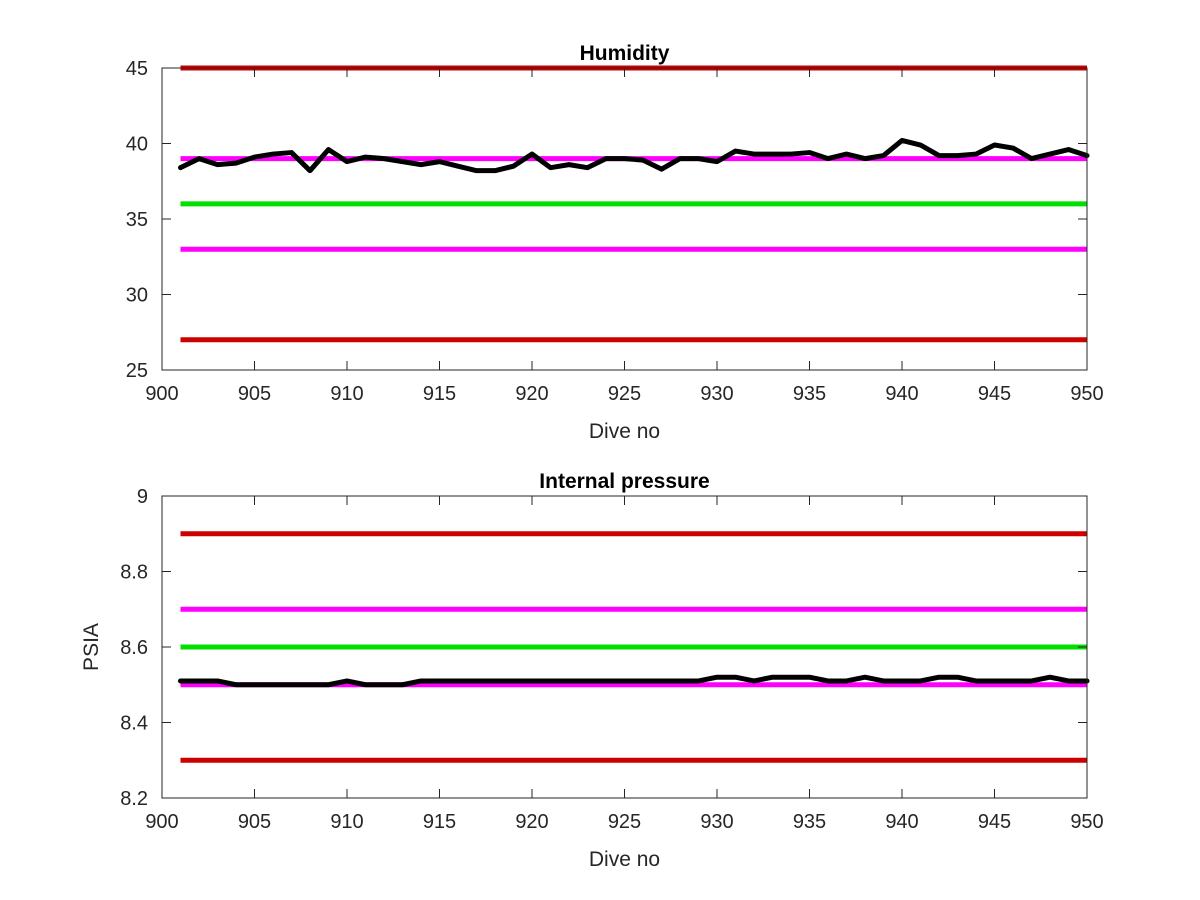  Describe the element at coordinates (134, 799) in the screenshot. I see `y-tick-label: 8.2` at that location.